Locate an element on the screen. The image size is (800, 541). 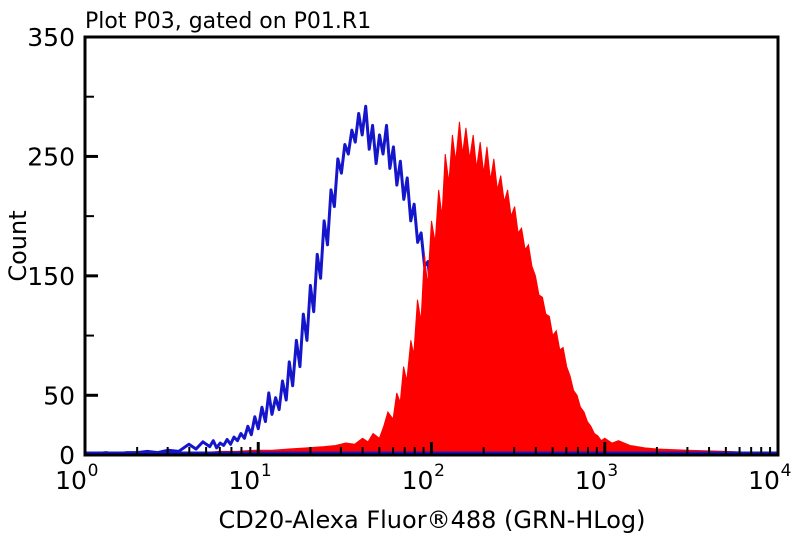
x-tick-label-group: 10 1 is located at coordinates (249, 478).